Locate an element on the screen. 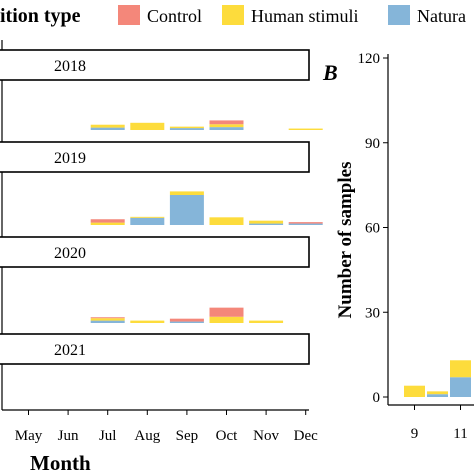 The width and height of the screenshot is (474, 474). facet-strip-2020 is located at coordinates (155, 252).